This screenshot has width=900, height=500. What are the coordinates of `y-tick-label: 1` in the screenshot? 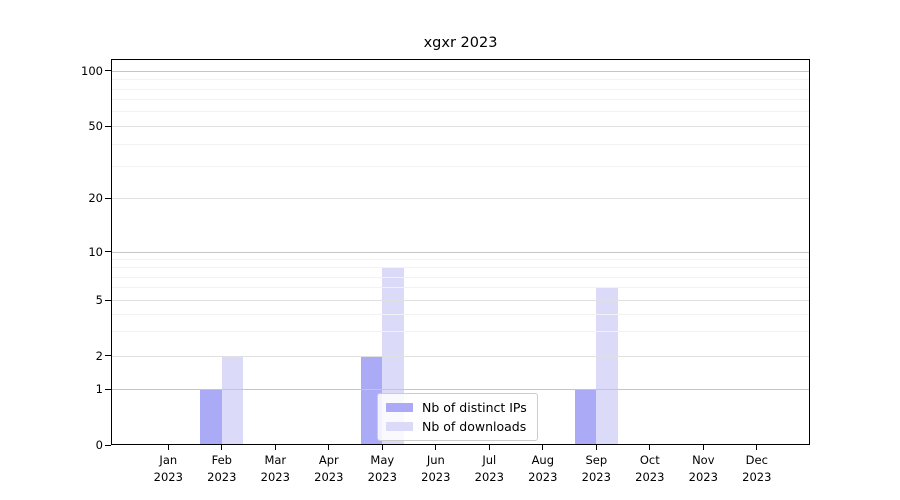 It's located at (99, 389).